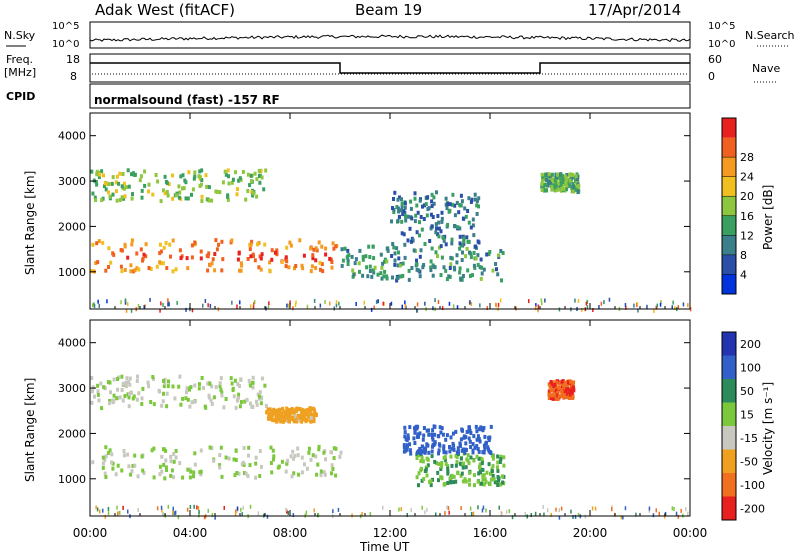 The width and height of the screenshot is (800, 554). What do you see at coordinates (72, 479) in the screenshot?
I see `ytick-label: 1000` at bounding box center [72, 479].